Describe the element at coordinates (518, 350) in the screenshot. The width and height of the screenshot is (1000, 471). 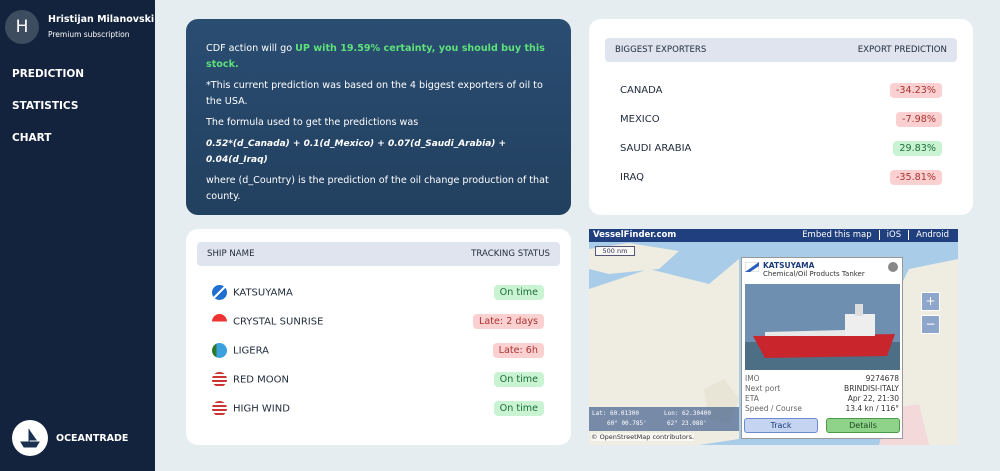
I see `status-badge: Late: 6h` at that location.